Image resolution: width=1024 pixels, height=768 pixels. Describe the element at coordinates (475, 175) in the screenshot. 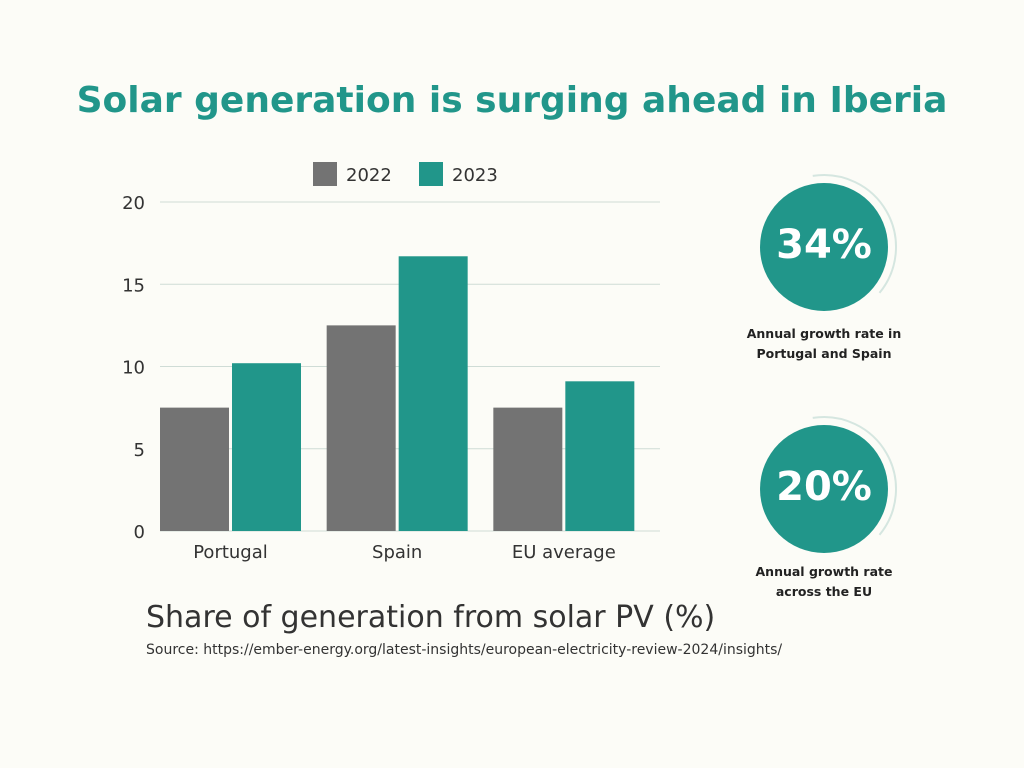

I see `legend-label: 2023` at that location.